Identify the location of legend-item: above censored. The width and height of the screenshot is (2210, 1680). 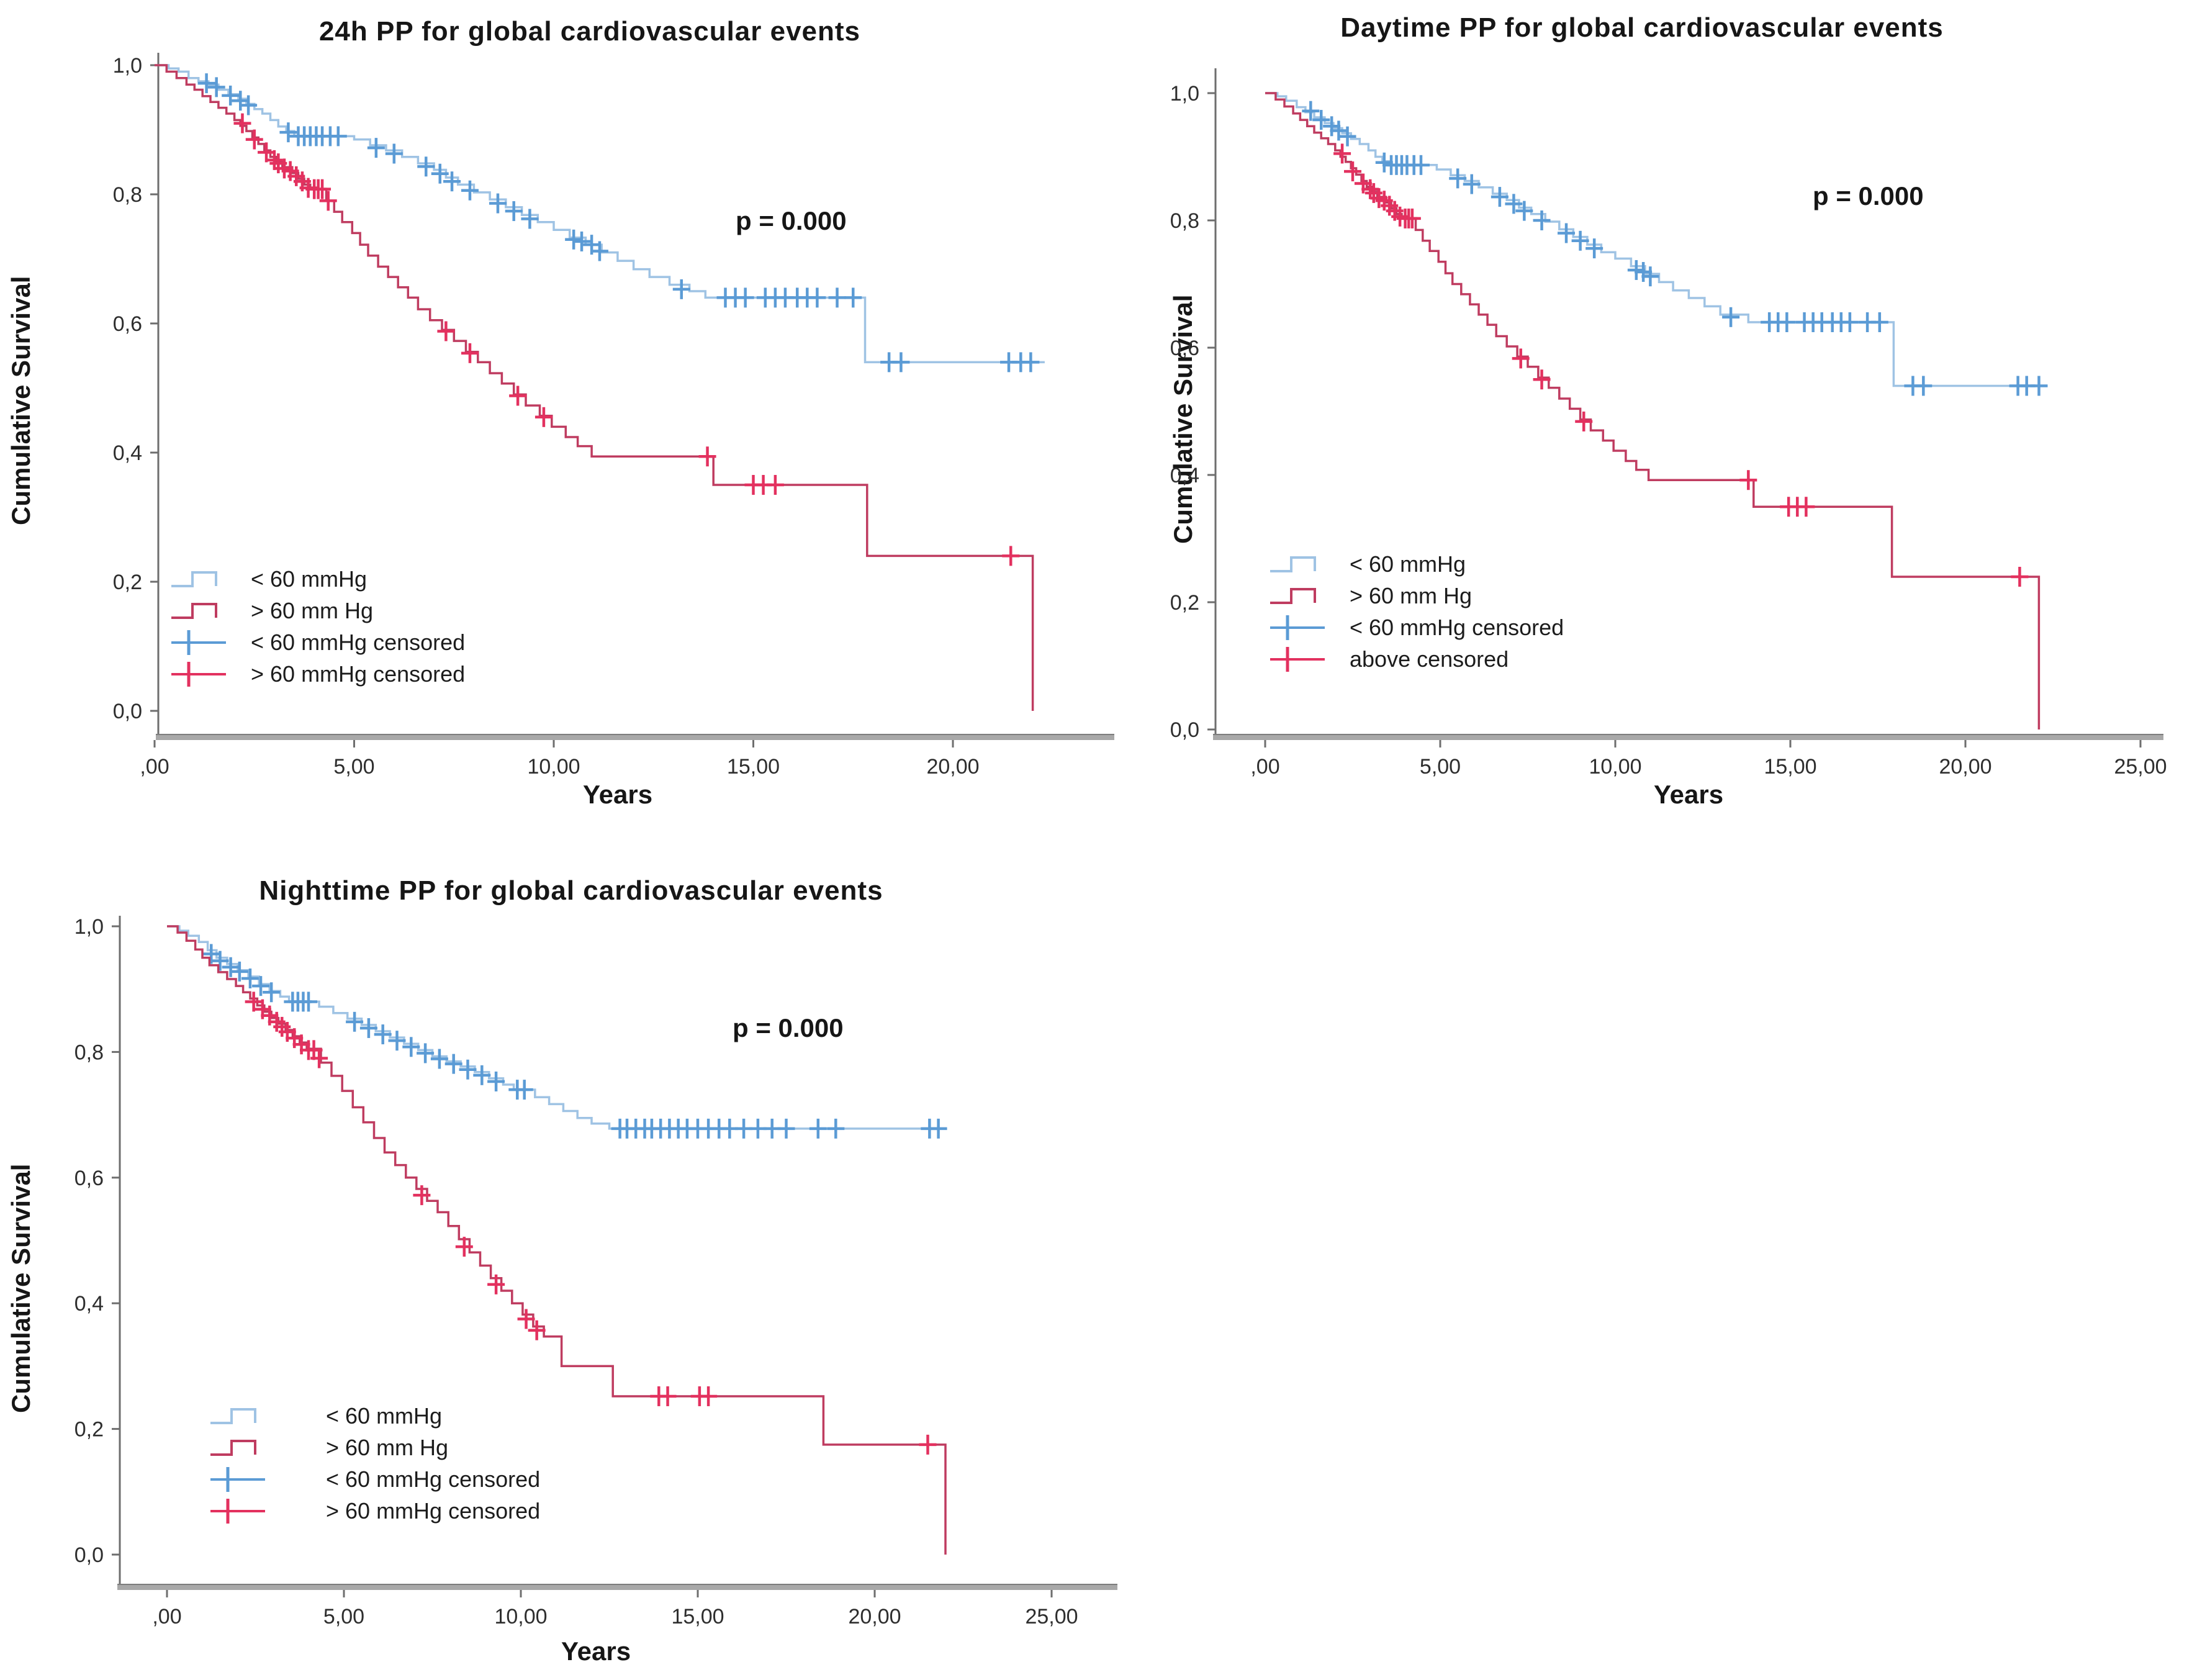
(1416, 659).